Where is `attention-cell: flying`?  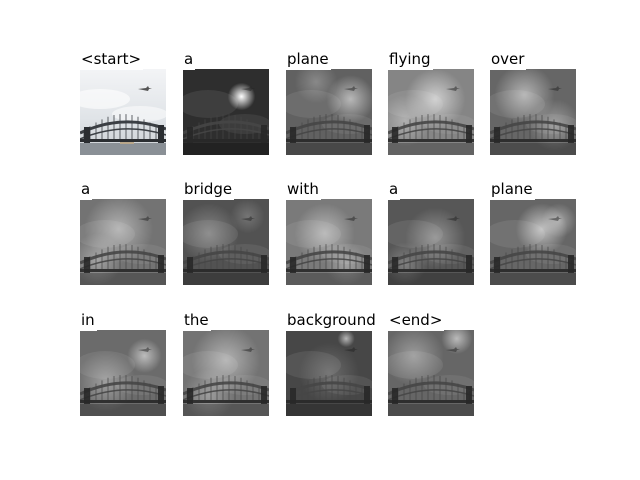 attention-cell: flying is located at coordinates (431, 103).